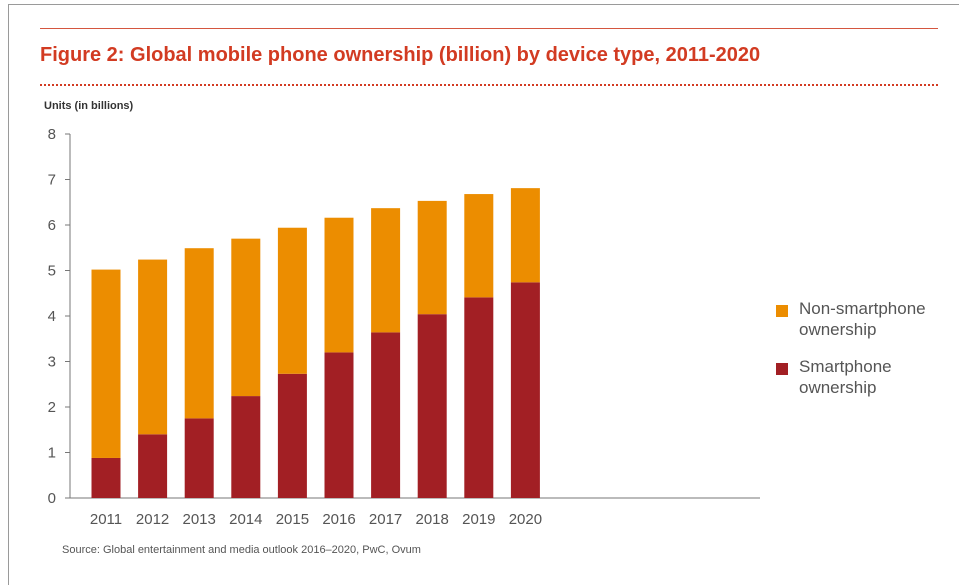 The height and width of the screenshot is (585, 961). I want to click on legend-item-non-smartphone: Non-smartphone ownership, so click(868, 319).